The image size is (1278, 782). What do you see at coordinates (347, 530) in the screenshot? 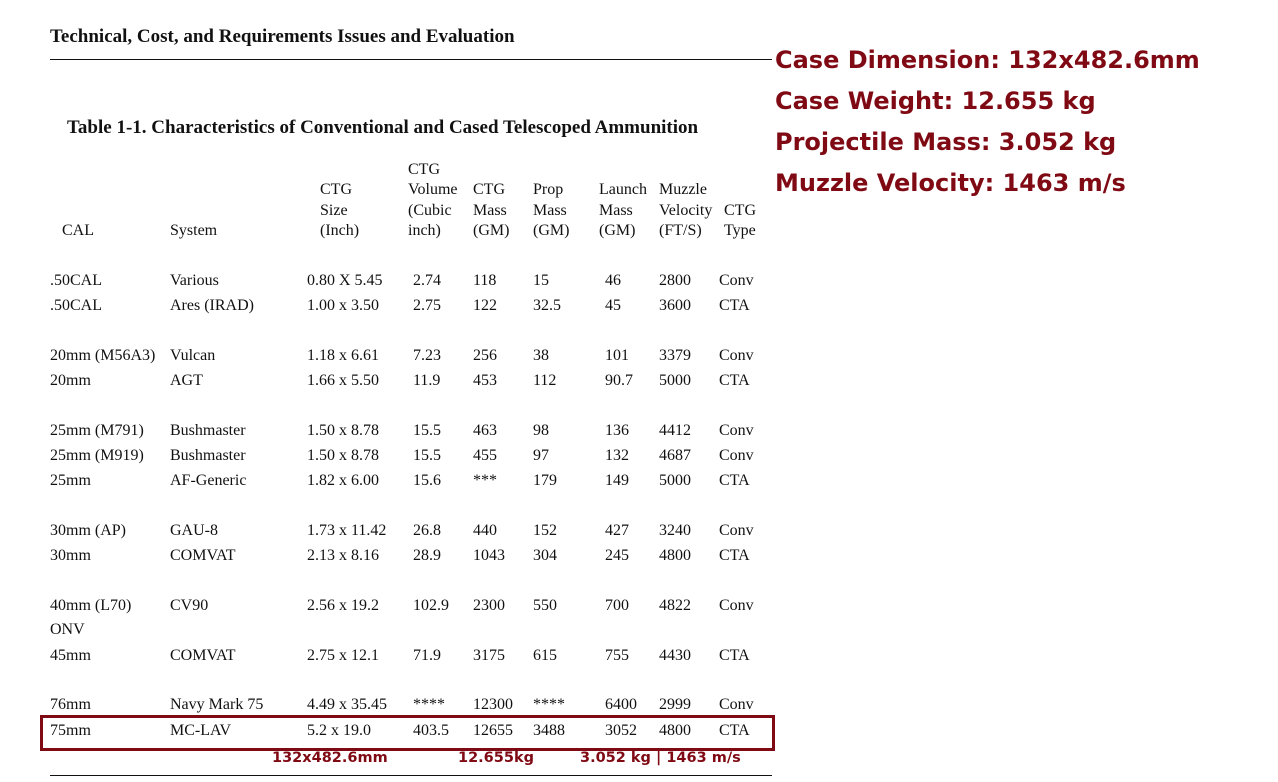
I see `table-cell: 1.73 x 11.42` at bounding box center [347, 530].